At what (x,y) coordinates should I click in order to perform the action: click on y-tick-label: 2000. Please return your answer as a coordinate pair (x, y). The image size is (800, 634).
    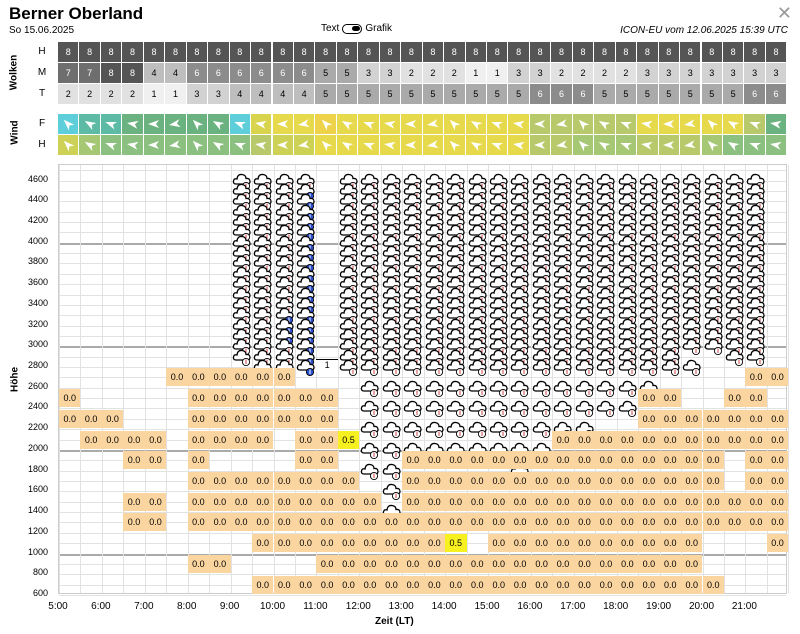
    Looking at the image, I should click on (37, 447).